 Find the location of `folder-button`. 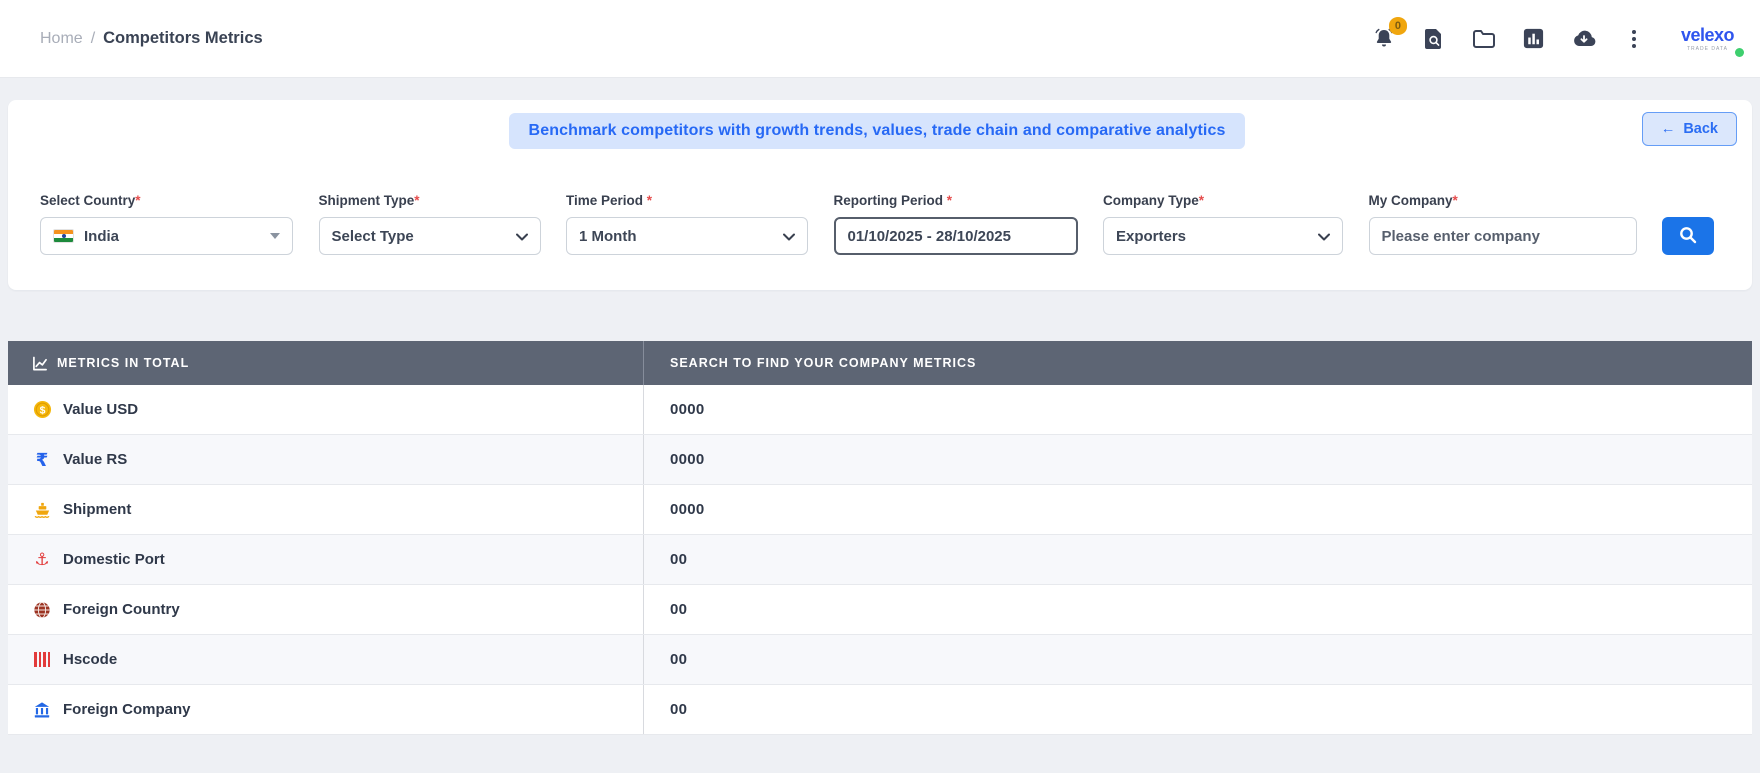

folder-button is located at coordinates (1484, 39).